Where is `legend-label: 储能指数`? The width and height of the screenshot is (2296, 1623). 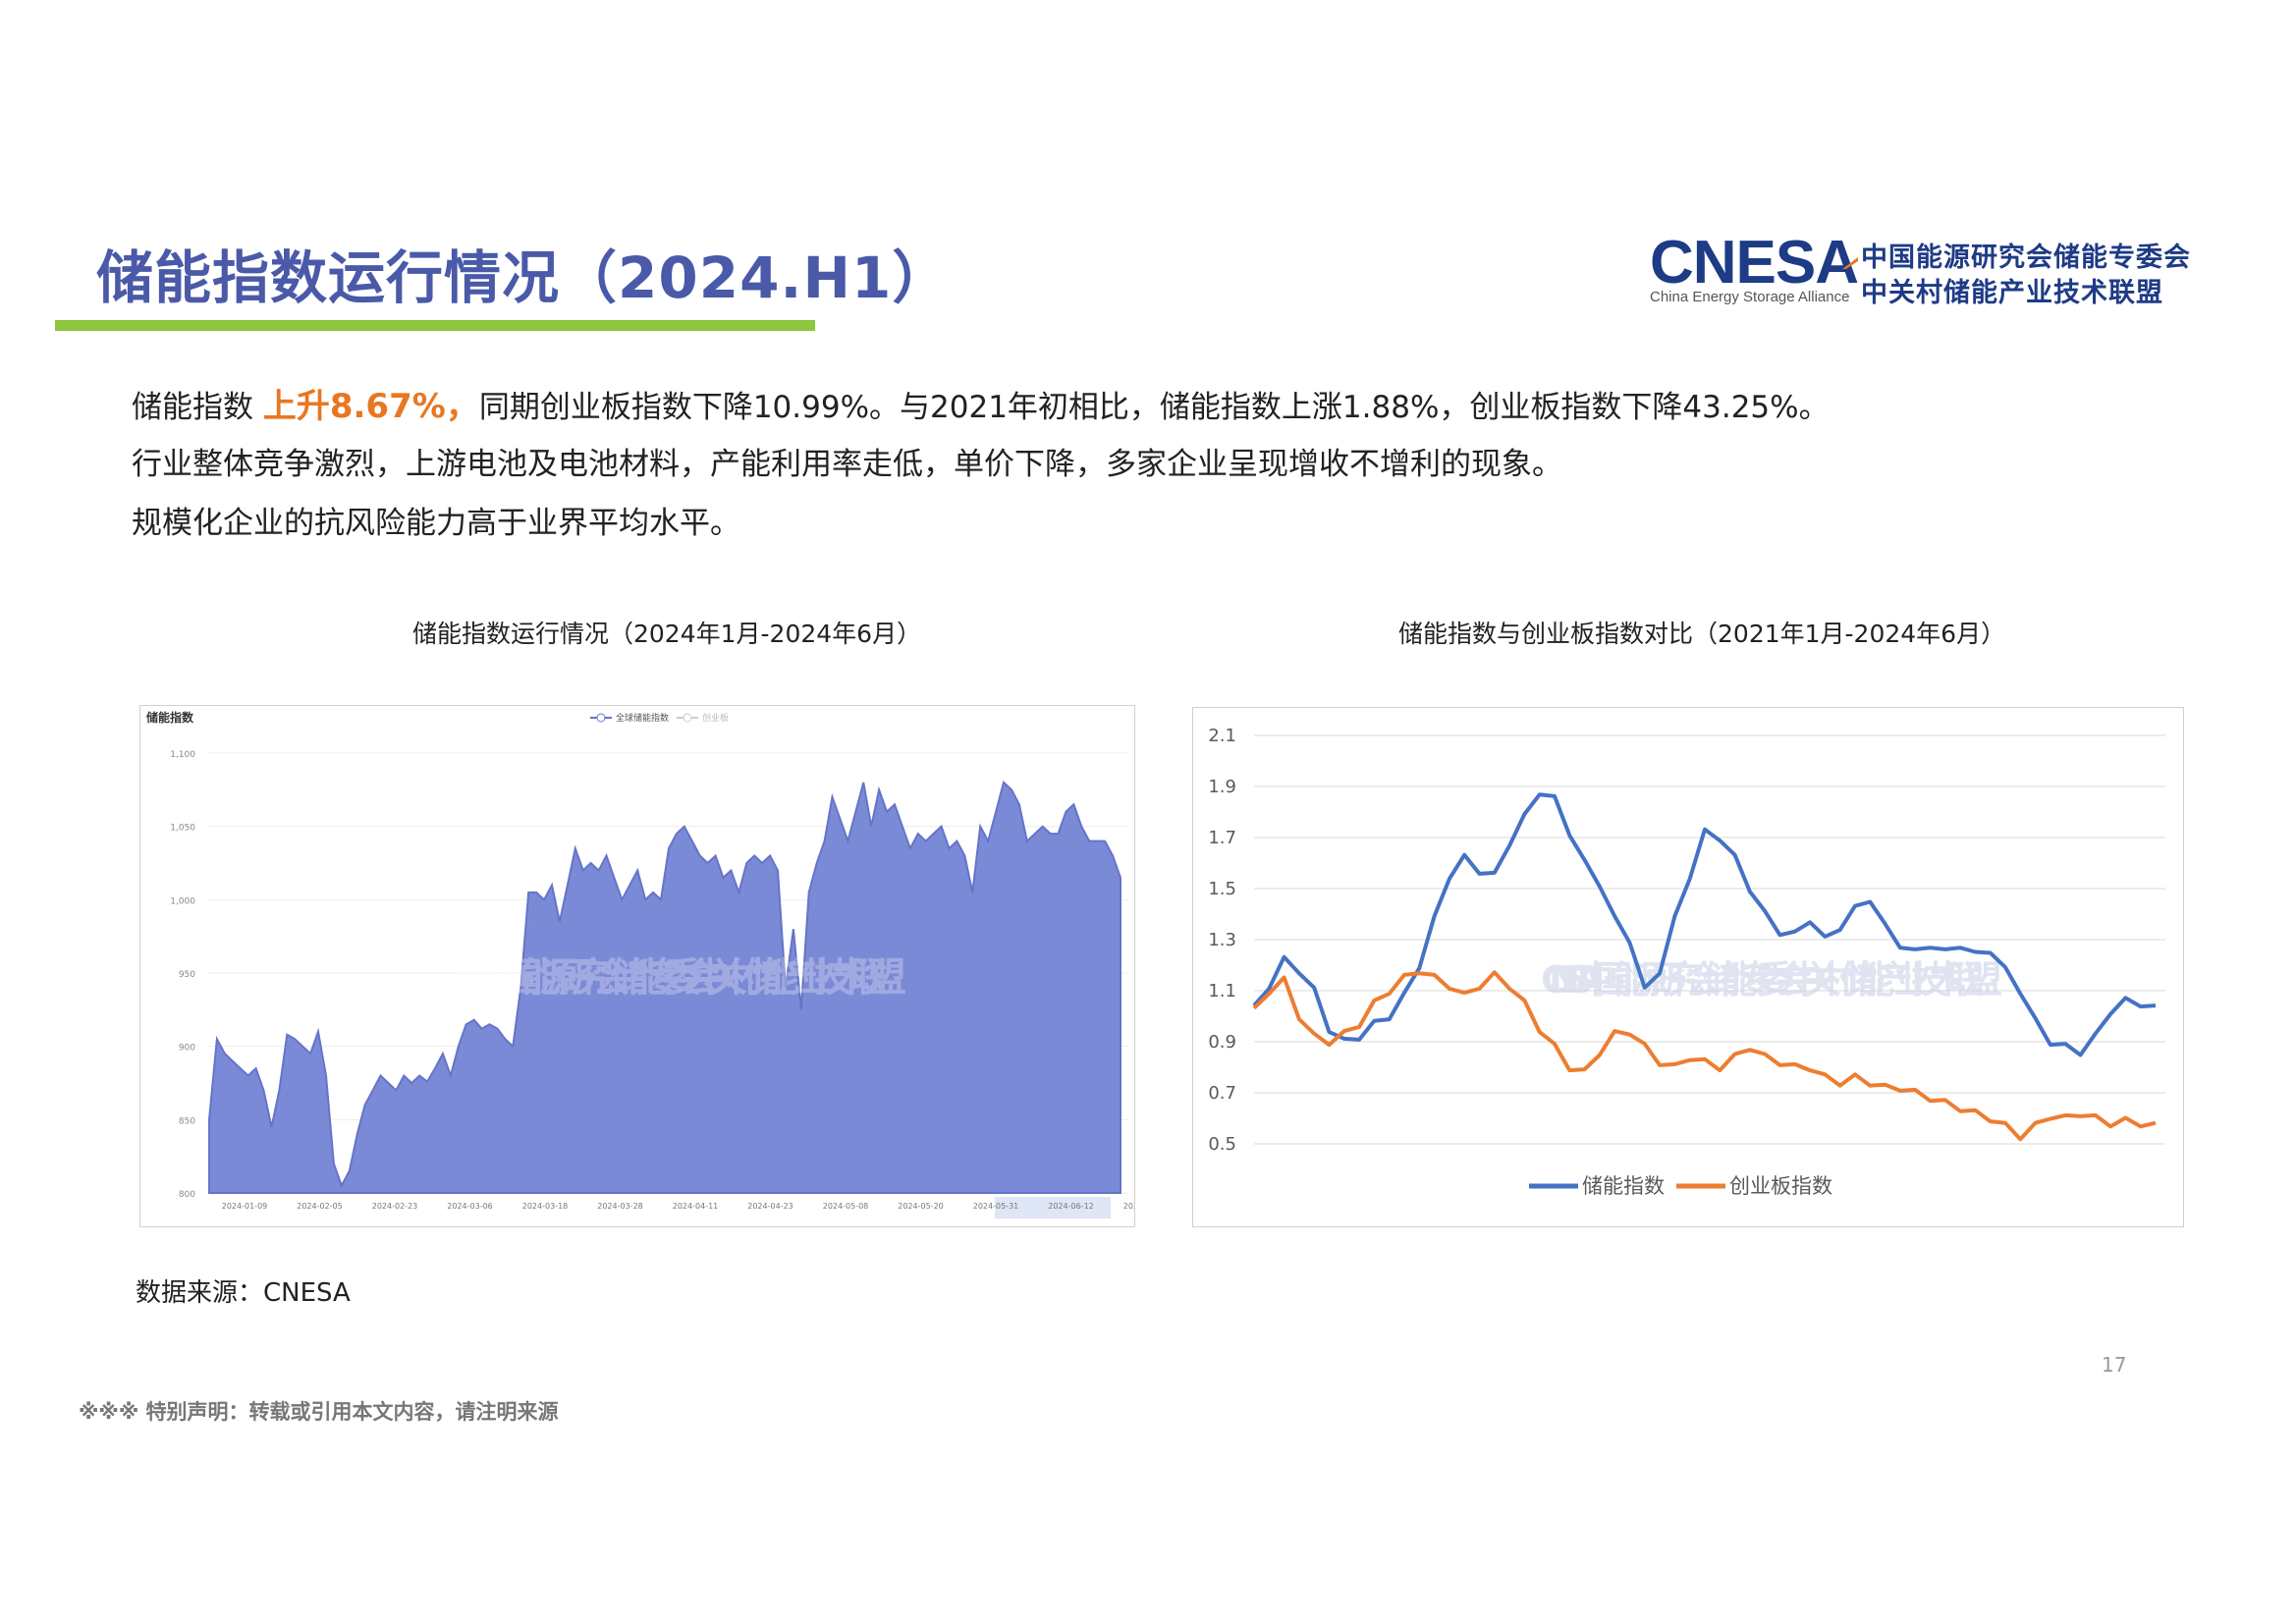 legend-label: 储能指数 is located at coordinates (1623, 1186).